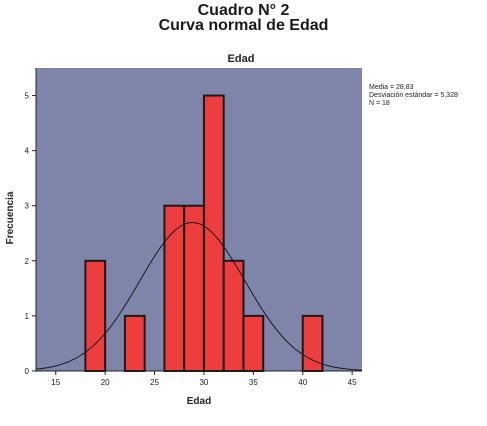 This screenshot has width=487, height=426. Describe the element at coordinates (391, 87) in the screenshot. I see `stats-mean: Media = 28,83` at that location.